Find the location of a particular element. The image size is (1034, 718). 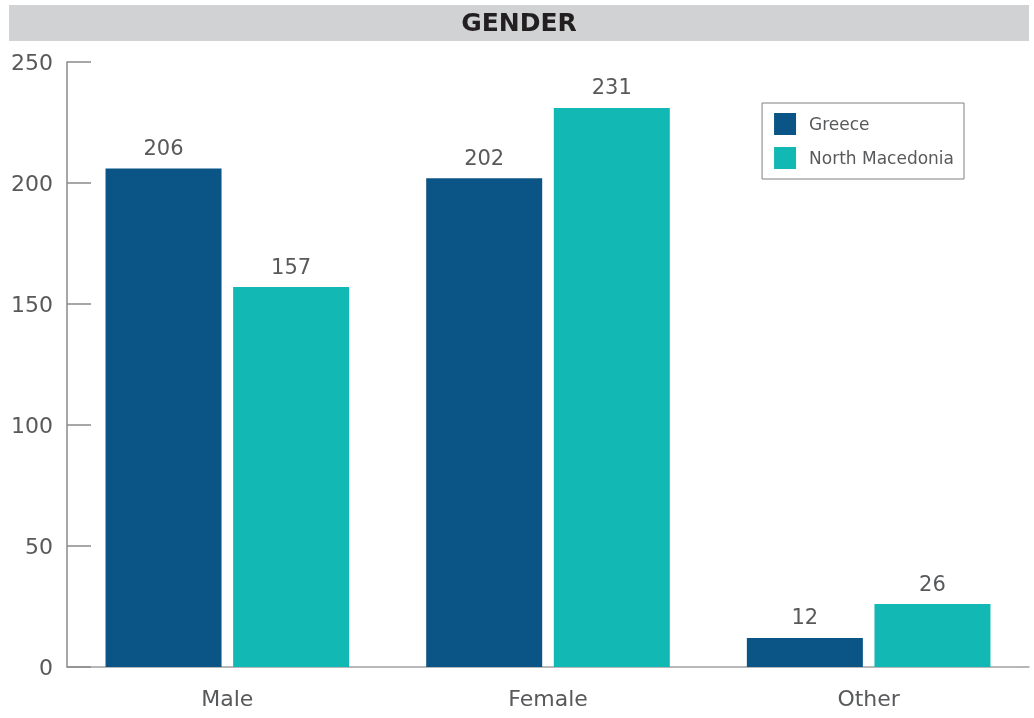

legend-label: North Macedonia is located at coordinates (881, 158).